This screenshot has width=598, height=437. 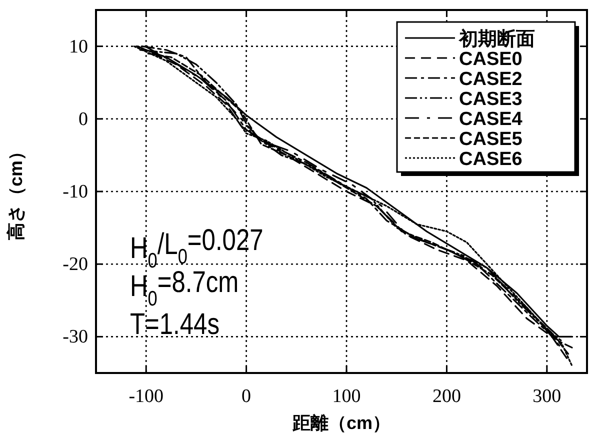 I want to click on x-tick-label: 0, so click(x=247, y=396).